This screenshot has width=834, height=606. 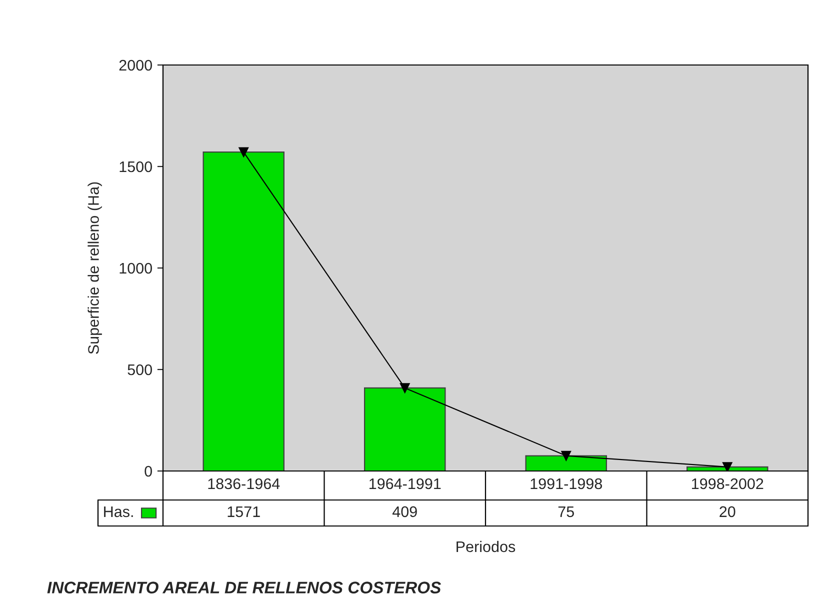 What do you see at coordinates (404, 512) in the screenshot?
I see `data-label: 409` at bounding box center [404, 512].